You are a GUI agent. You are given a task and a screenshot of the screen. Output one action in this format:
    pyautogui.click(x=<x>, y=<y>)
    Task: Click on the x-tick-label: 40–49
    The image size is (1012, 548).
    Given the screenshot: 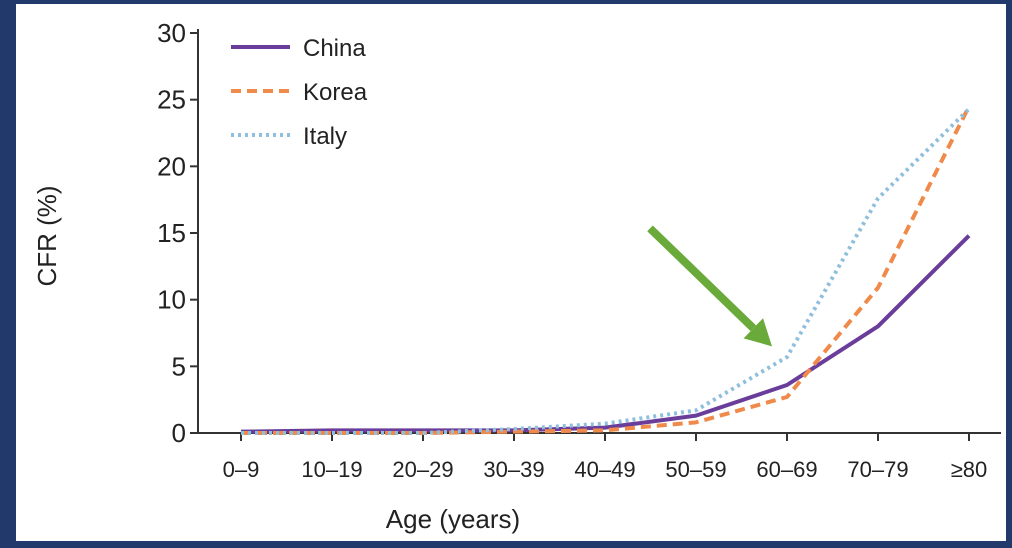 What is the action you would take?
    pyautogui.click(x=604, y=469)
    